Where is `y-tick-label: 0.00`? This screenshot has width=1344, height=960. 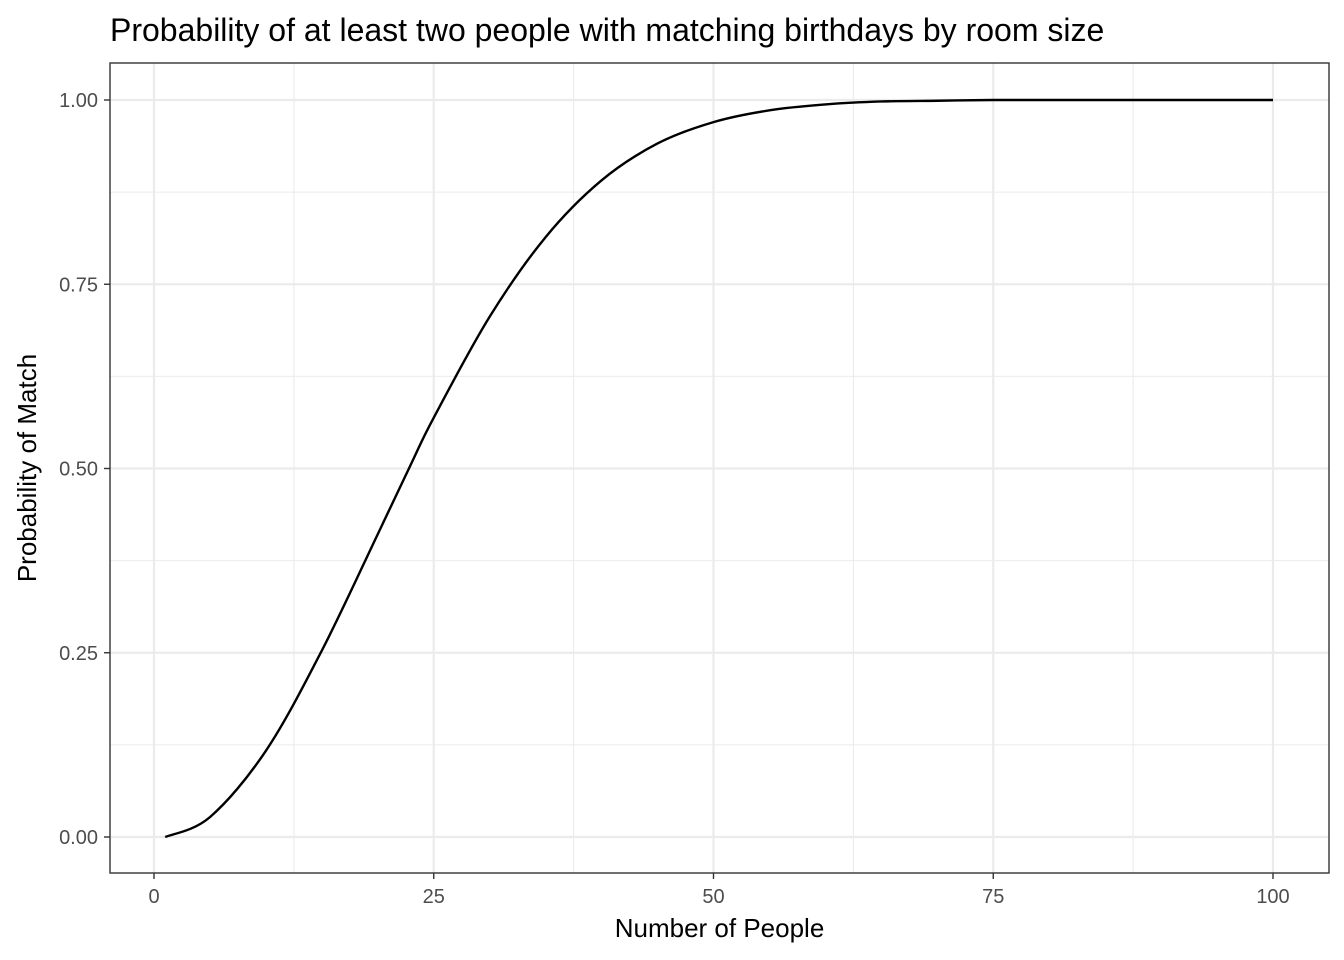 y-tick-label: 0.00 is located at coordinates (78, 838).